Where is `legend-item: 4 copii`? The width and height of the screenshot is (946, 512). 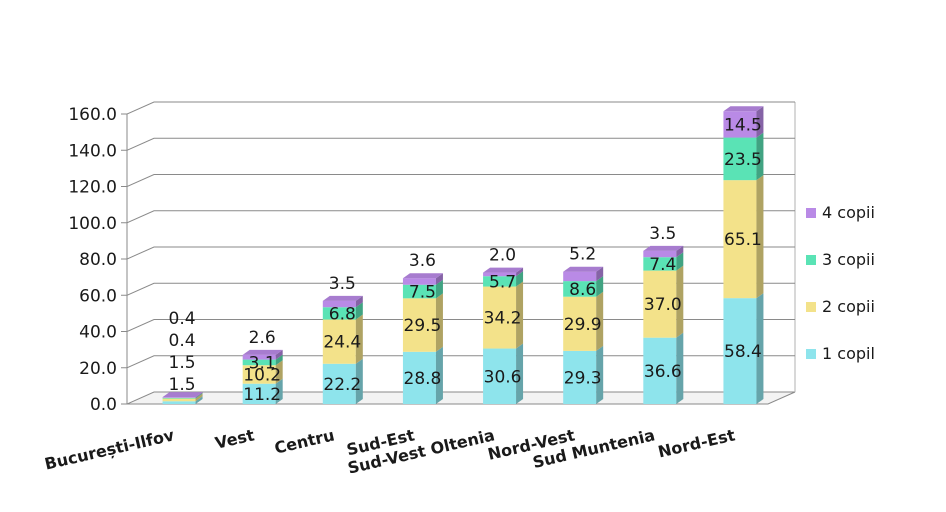
legend-item: 4 copii is located at coordinates (840, 212).